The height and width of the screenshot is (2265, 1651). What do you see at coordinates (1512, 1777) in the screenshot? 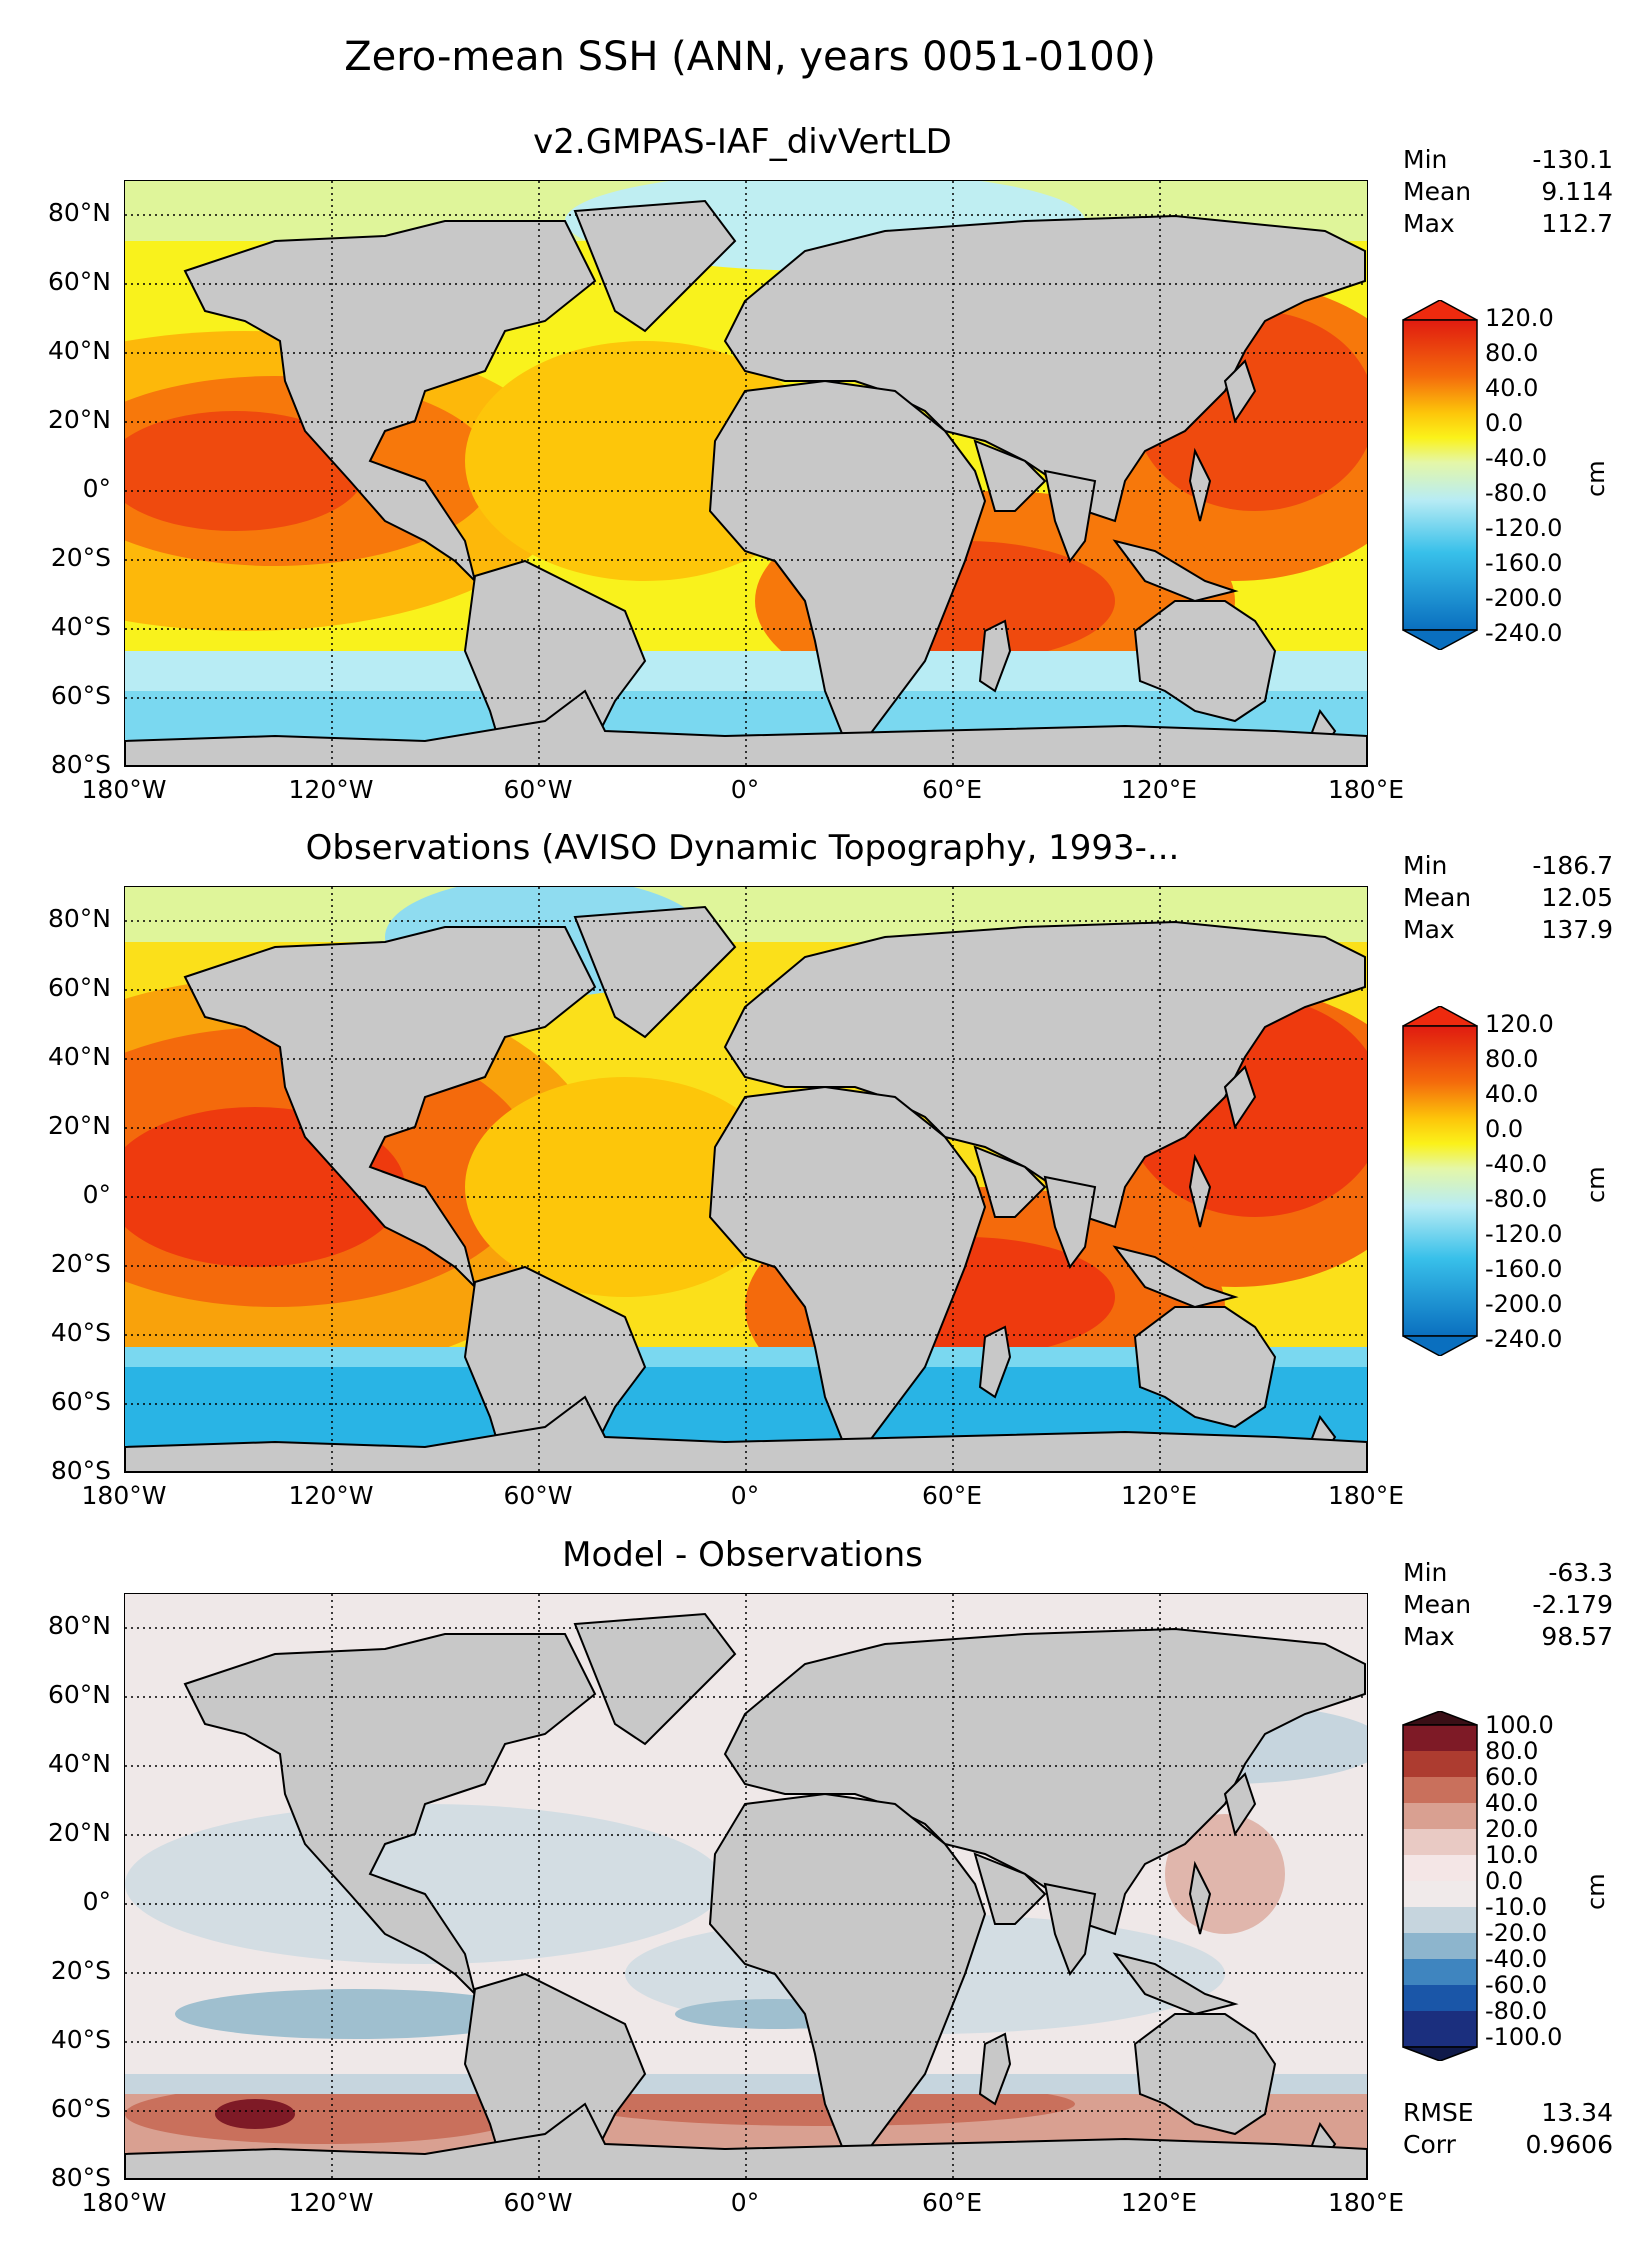
I see `colorbar-tick: 60.0` at bounding box center [1512, 1777].